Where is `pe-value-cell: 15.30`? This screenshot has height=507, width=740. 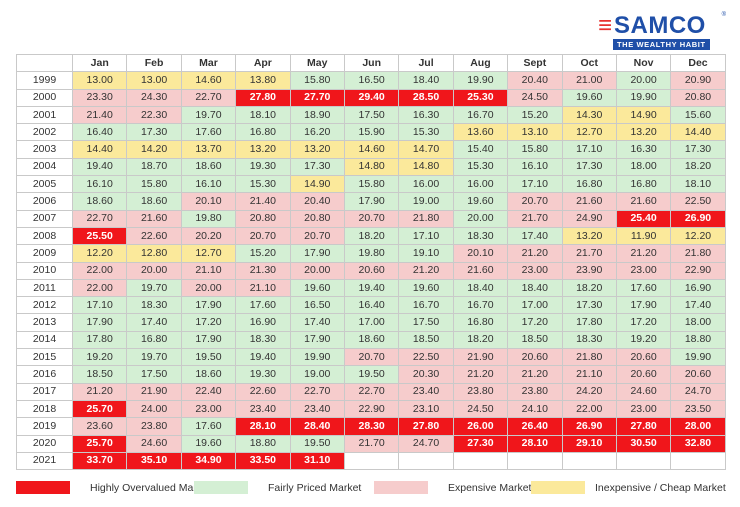
pe-value-cell: 15.30 is located at coordinates (480, 167).